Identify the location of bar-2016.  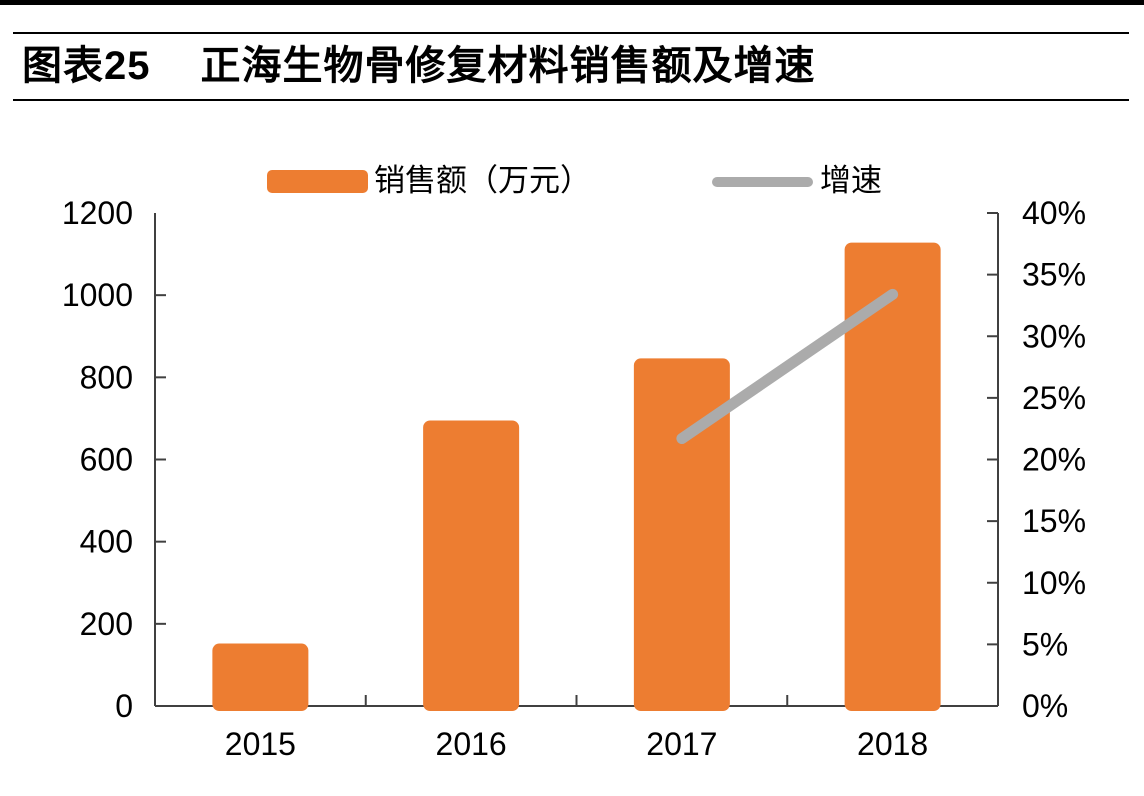
(471, 565).